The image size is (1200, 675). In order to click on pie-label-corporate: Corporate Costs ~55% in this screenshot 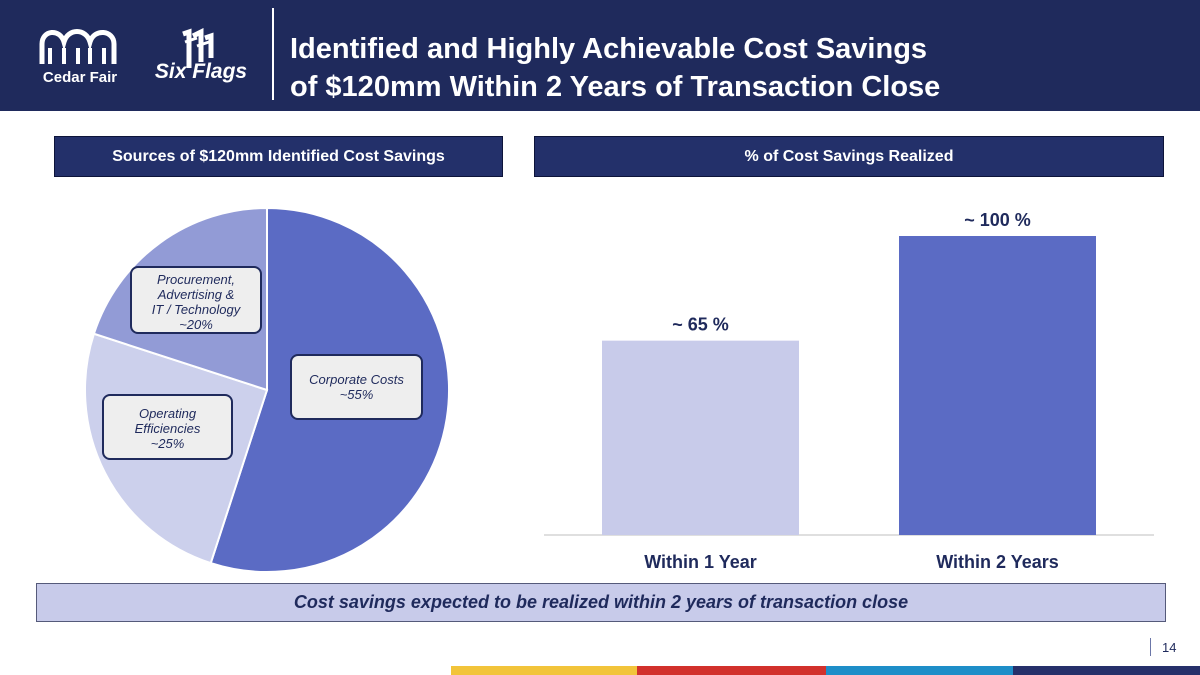, I will do `click(356, 387)`.